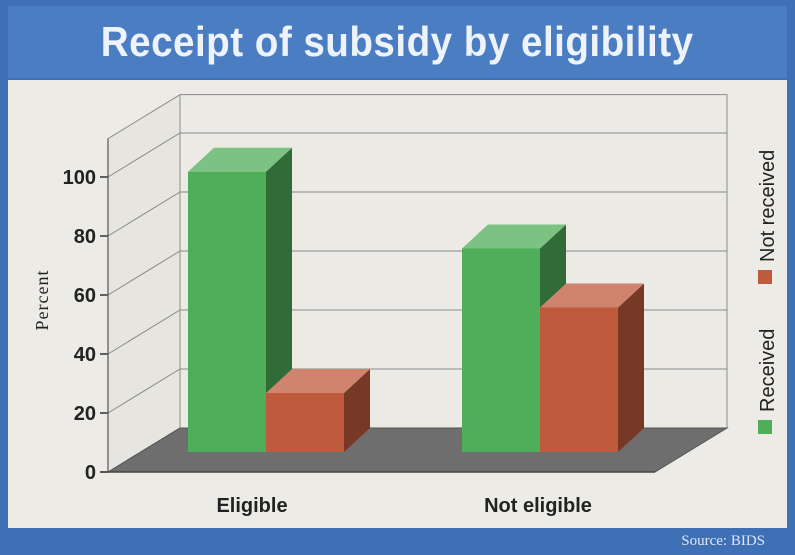 The image size is (795, 555). What do you see at coordinates (85, 237) in the screenshot?
I see `y-tick-label: 80` at bounding box center [85, 237].